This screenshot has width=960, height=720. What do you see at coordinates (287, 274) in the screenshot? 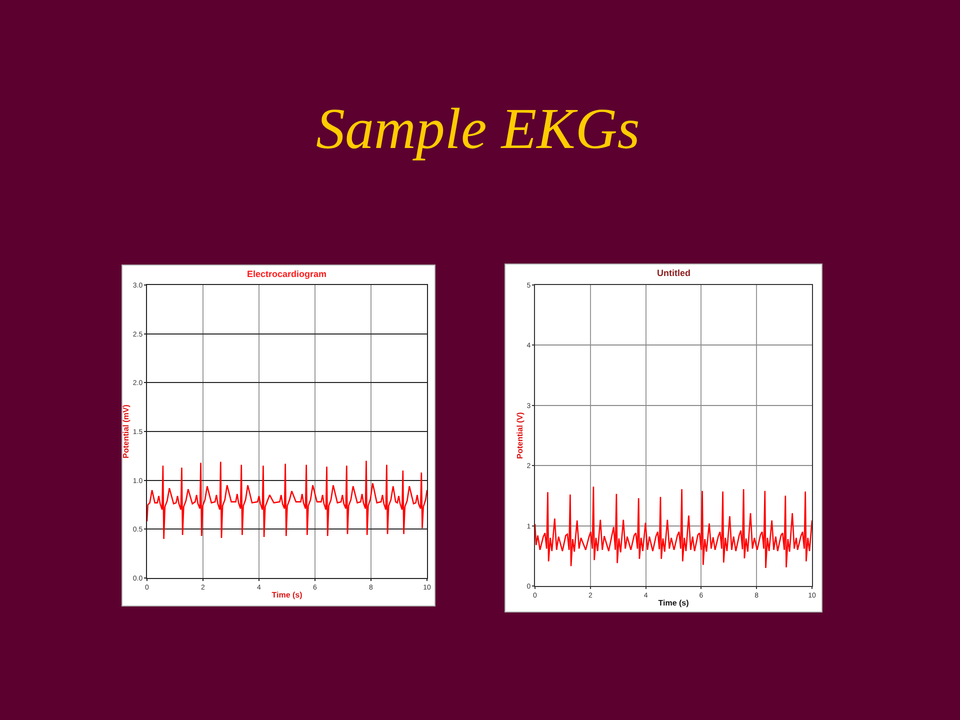
I see `chart-title: Electrocardiogram` at bounding box center [287, 274].